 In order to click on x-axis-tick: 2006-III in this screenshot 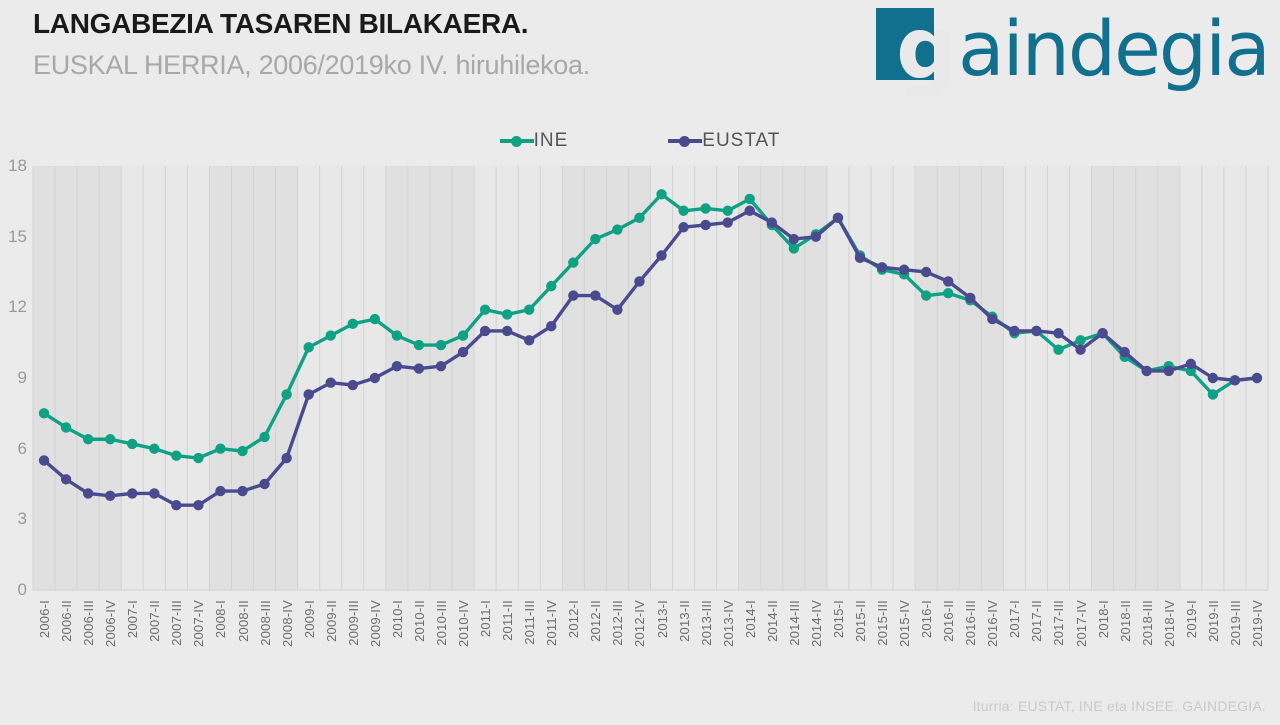, I will do `click(89, 623)`.